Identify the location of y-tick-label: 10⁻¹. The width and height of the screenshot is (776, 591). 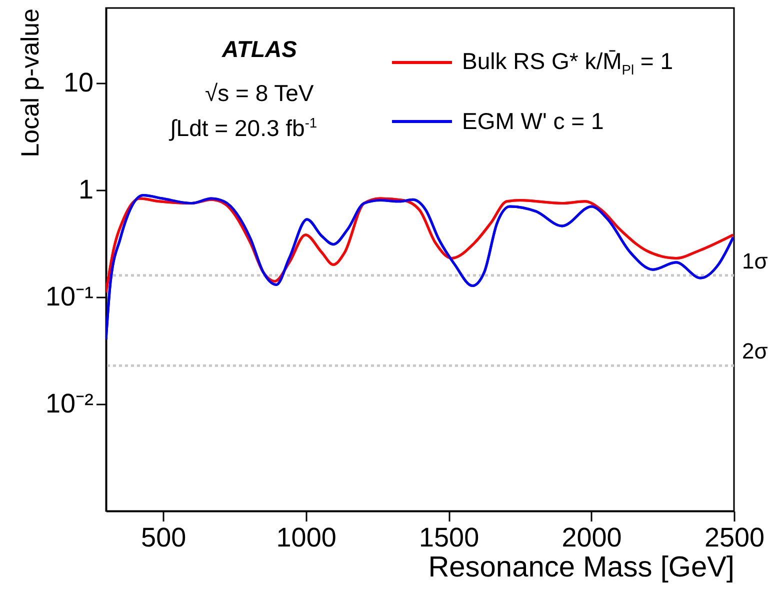
(69, 296).